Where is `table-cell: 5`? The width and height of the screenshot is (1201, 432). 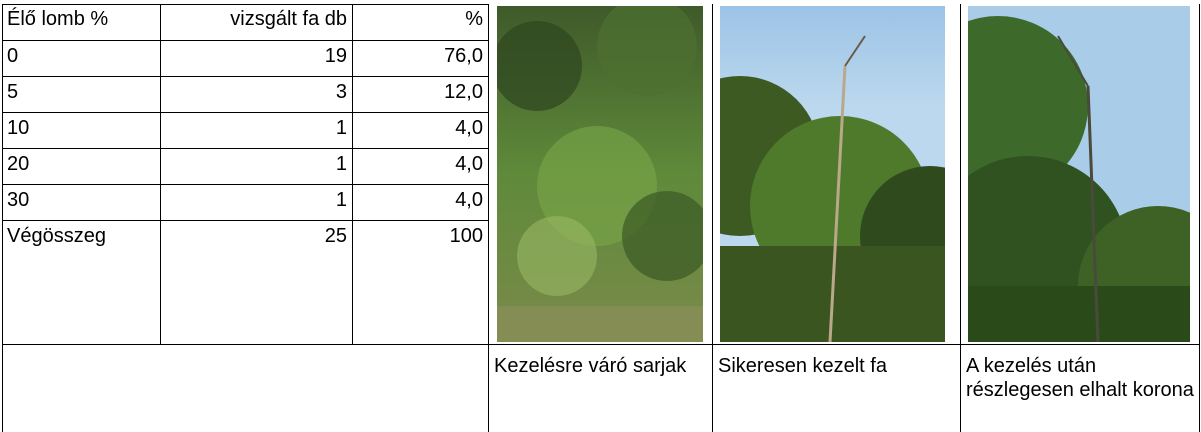 table-cell: 5 is located at coordinates (13, 92).